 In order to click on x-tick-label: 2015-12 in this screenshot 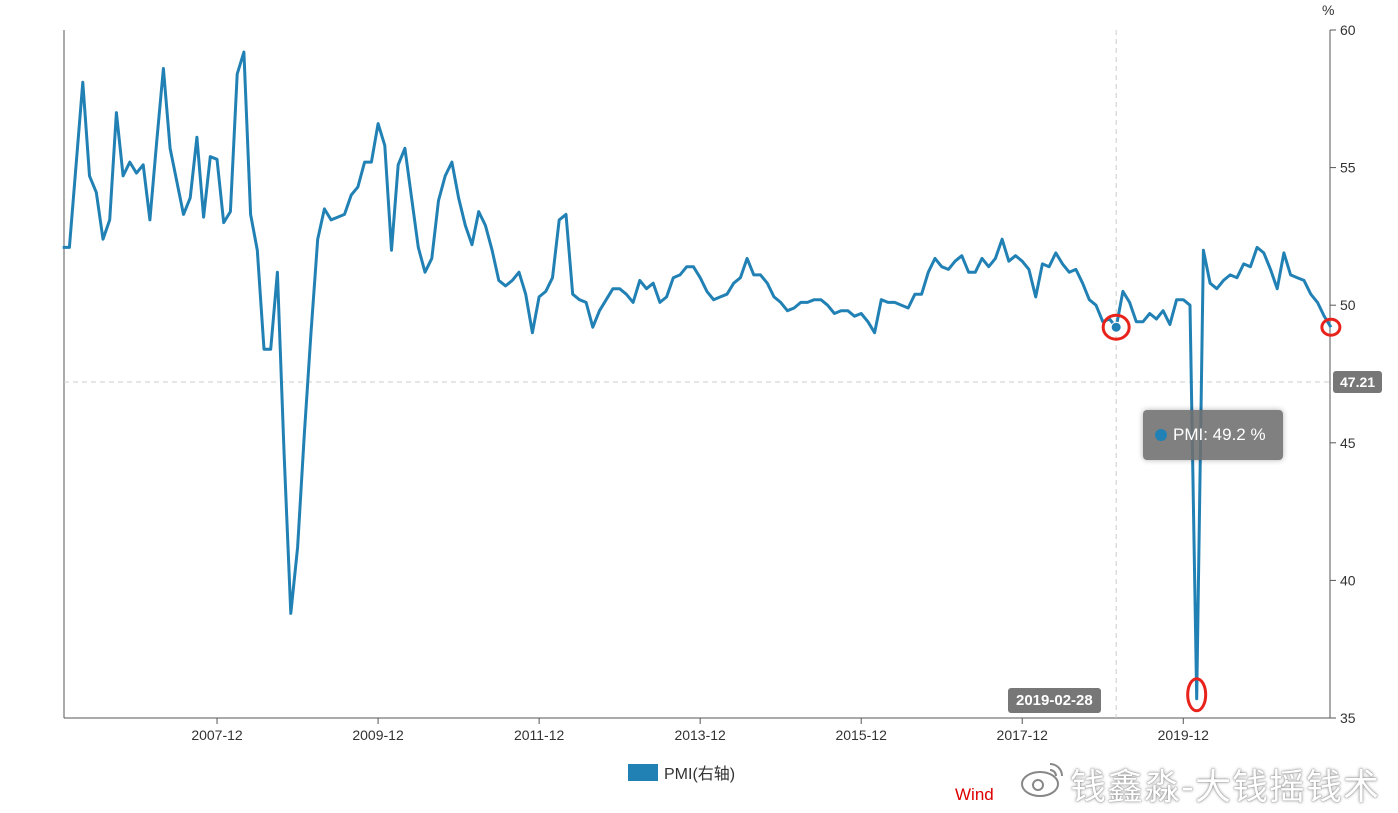, I will do `click(861, 735)`.